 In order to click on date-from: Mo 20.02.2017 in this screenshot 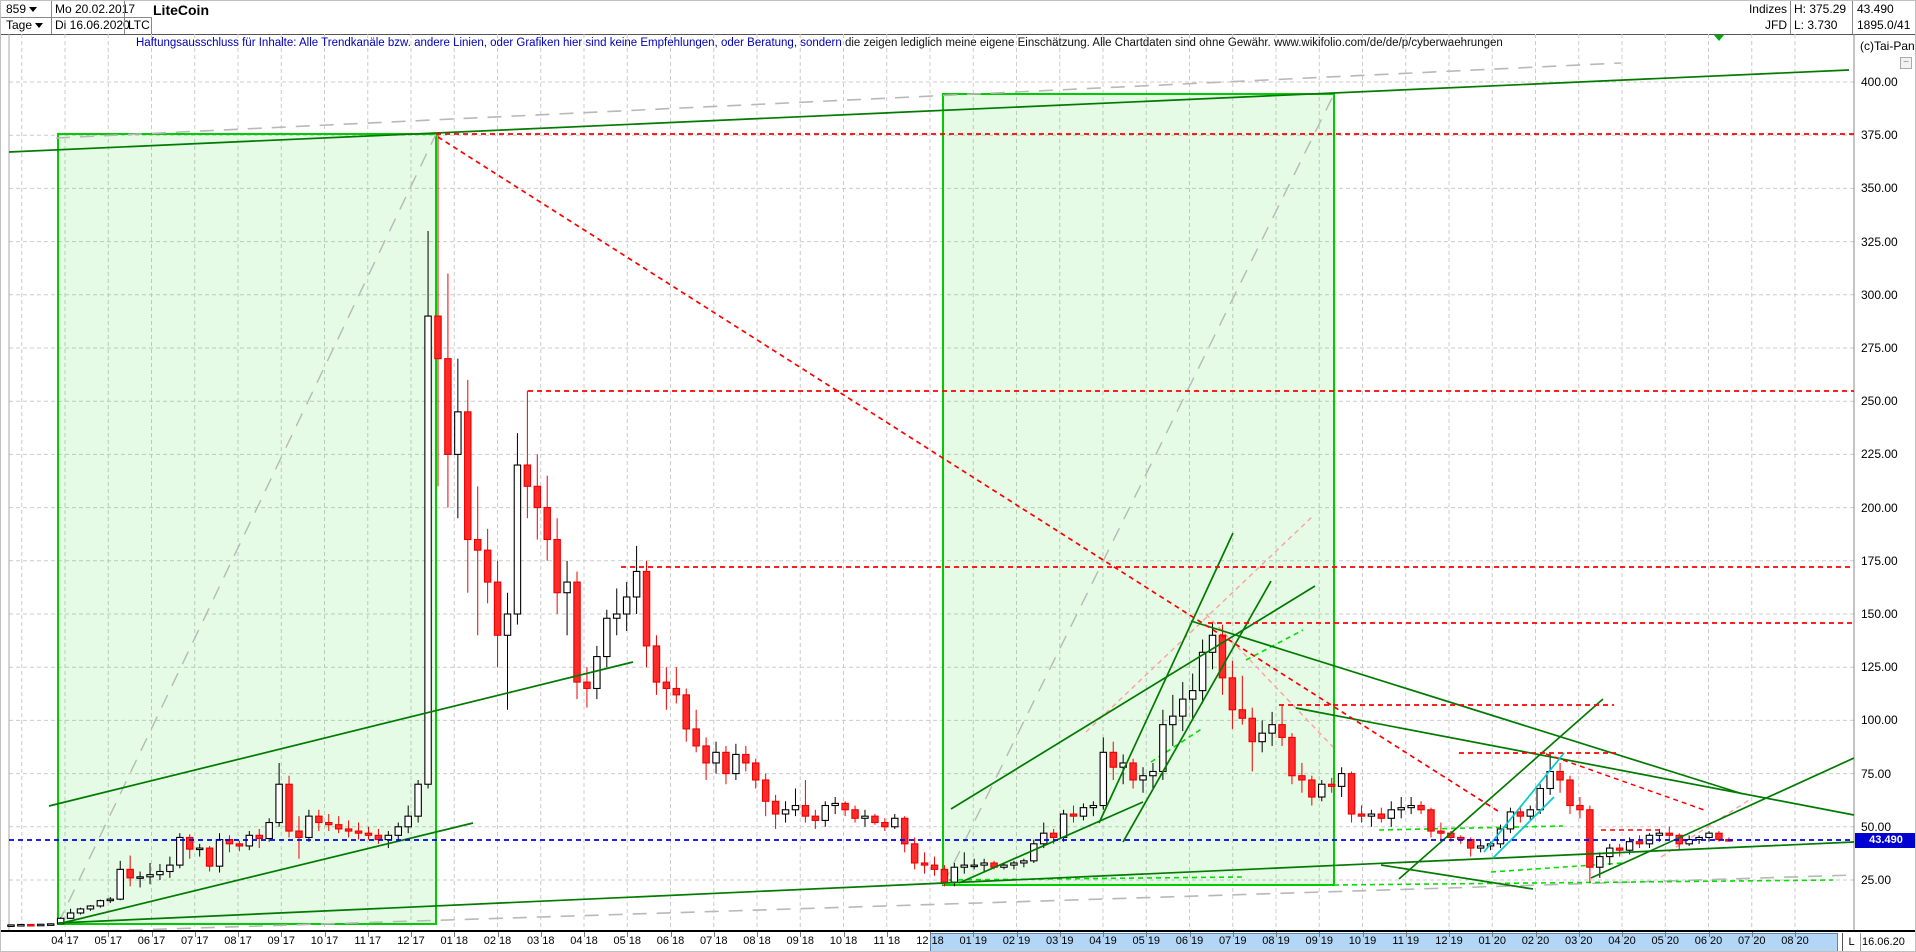, I will do `click(95, 9)`.